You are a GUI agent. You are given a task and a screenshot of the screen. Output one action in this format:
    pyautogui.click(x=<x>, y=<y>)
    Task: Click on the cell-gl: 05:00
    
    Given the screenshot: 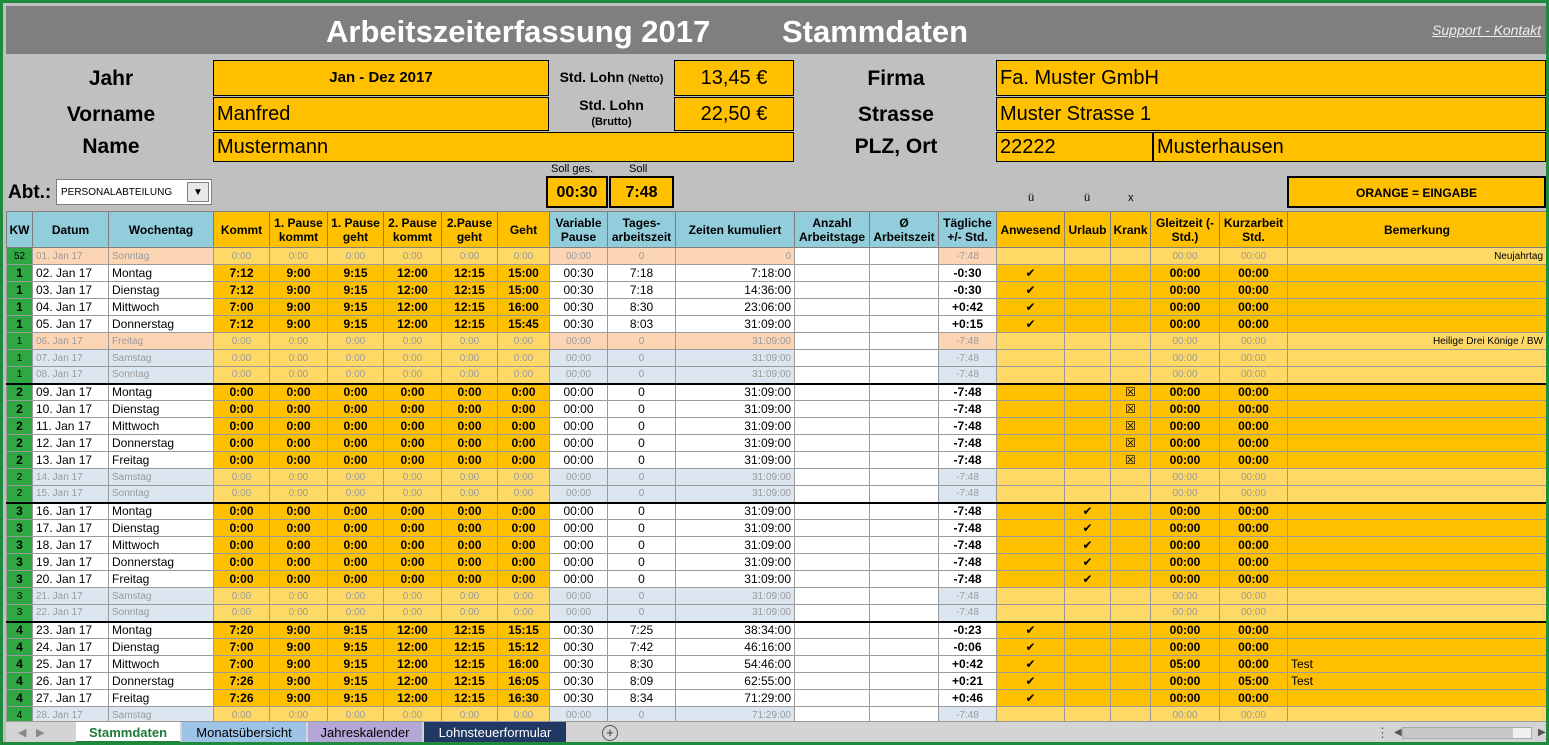 What is the action you would take?
    pyautogui.click(x=1185, y=664)
    